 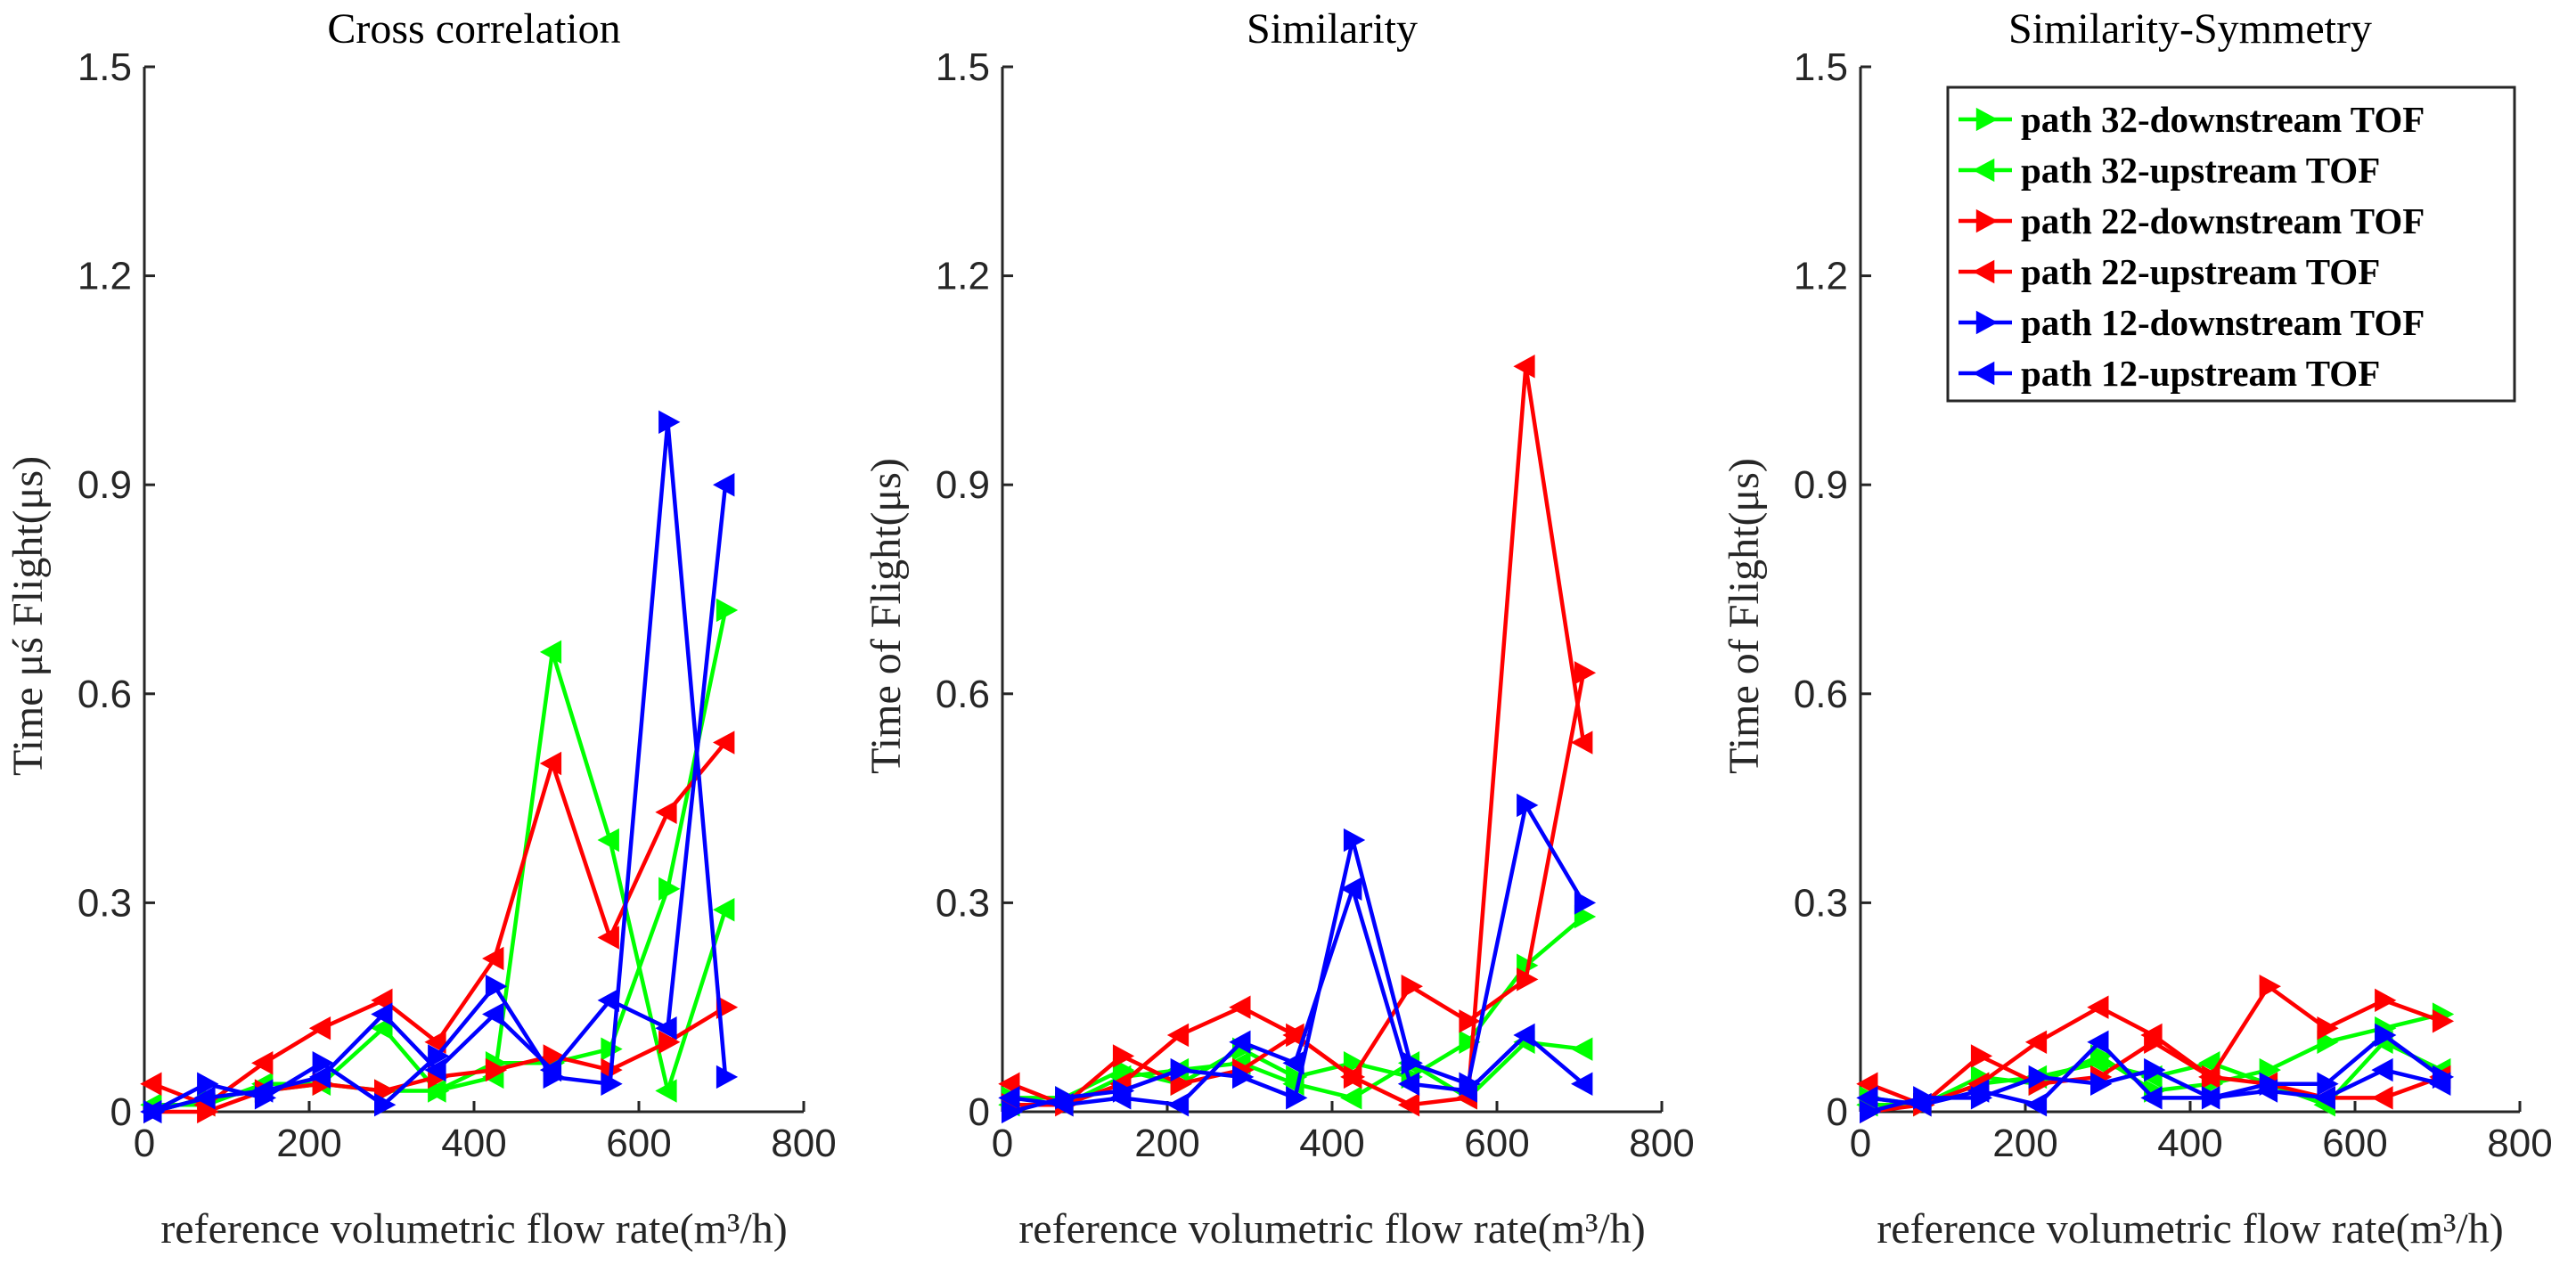 I want to click on plot-title: Cross correlation, so click(x=473, y=29).